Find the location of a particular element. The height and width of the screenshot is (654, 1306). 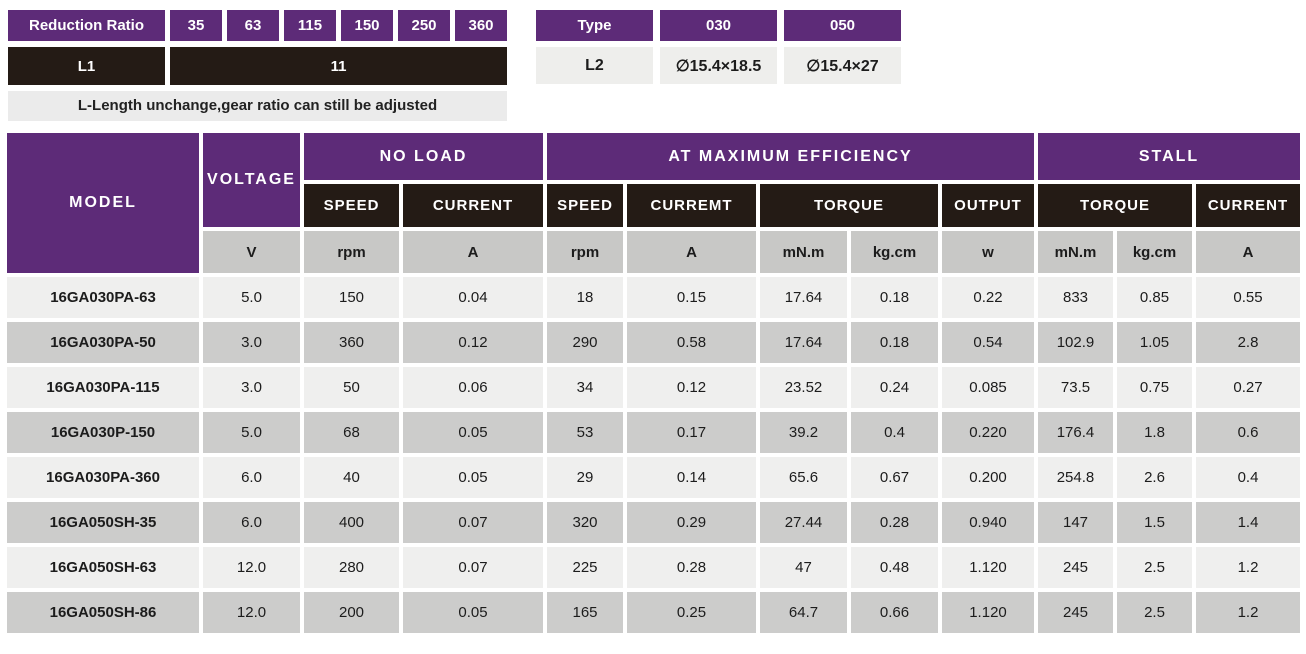

ratio-value: 115 is located at coordinates (310, 25).